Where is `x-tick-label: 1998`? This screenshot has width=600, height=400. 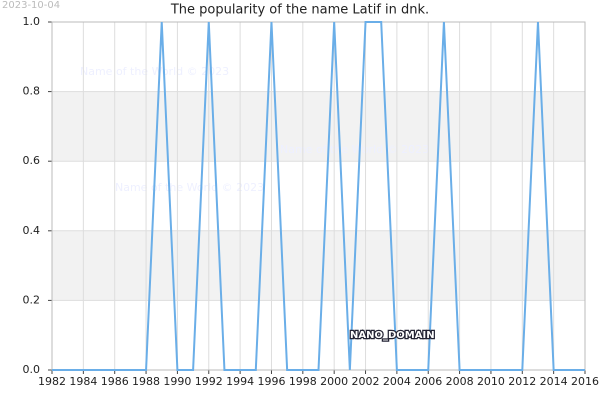 x-tick-label: 1998 is located at coordinates (303, 381).